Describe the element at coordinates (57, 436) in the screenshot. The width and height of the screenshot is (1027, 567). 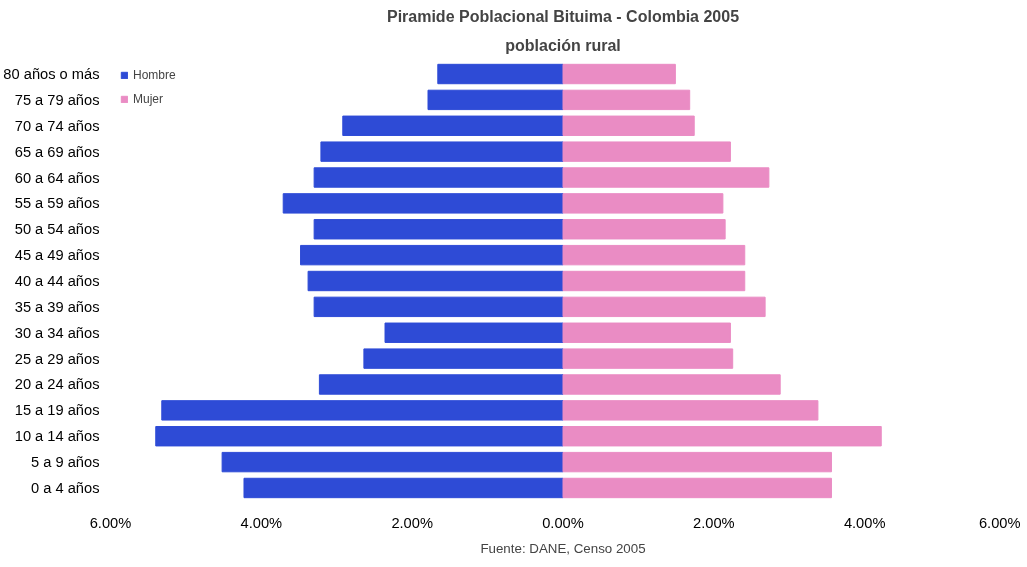
I see `y-tick-label: 10 a 14 años` at that location.